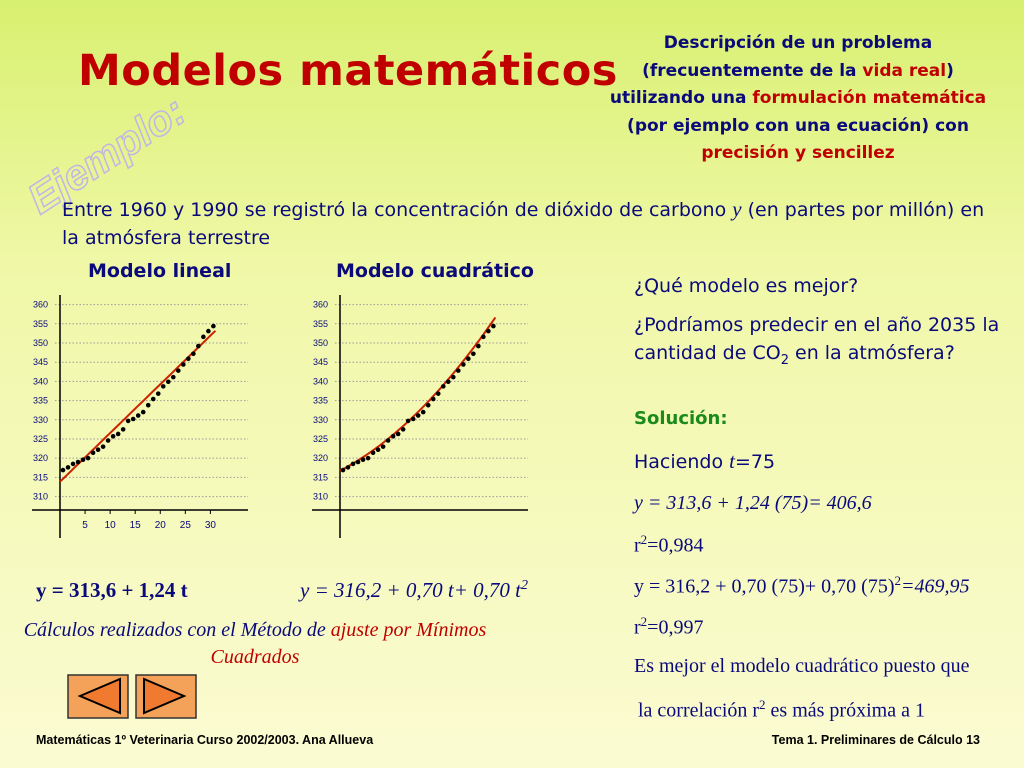 Image resolution: width=1024 pixels, height=768 pixels. I want to click on y-tick-label: 315, so click(320, 477).